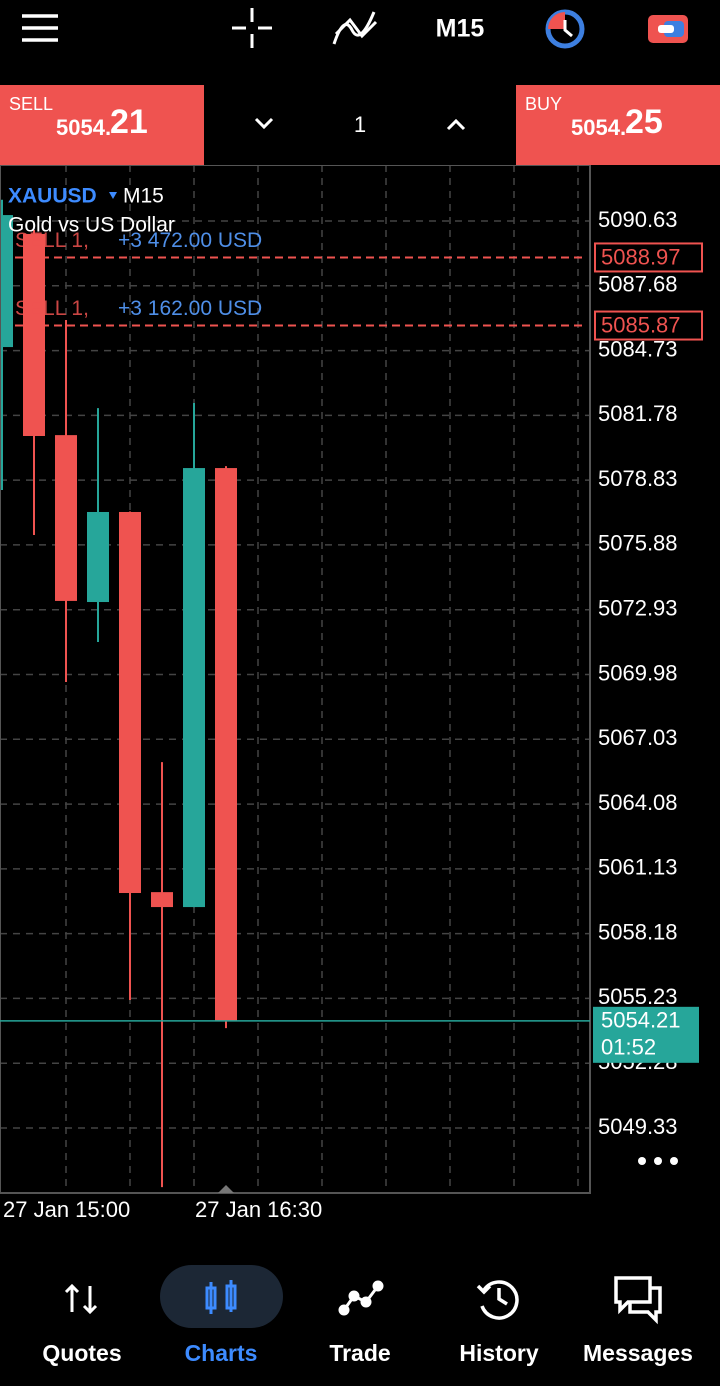 Image resolution: width=720 pixels, height=1386 pixels. Describe the element at coordinates (646, 1034) in the screenshot. I see `current-price-box` at that location.